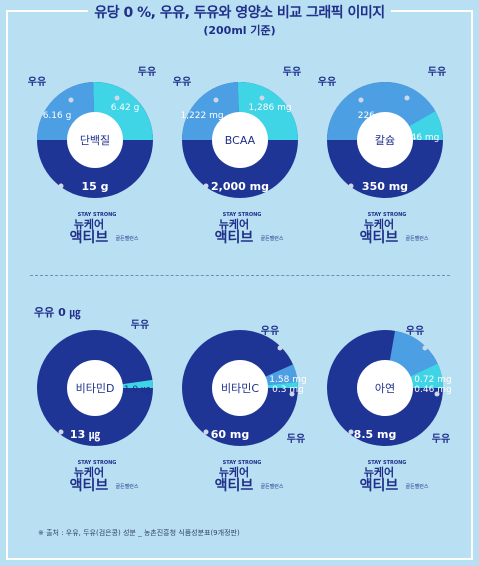 The width and height of the screenshot is (479, 566). What do you see at coordinates (375, 116) in the screenshot?
I see `milk-value-label: 226 mg` at bounding box center [375, 116].